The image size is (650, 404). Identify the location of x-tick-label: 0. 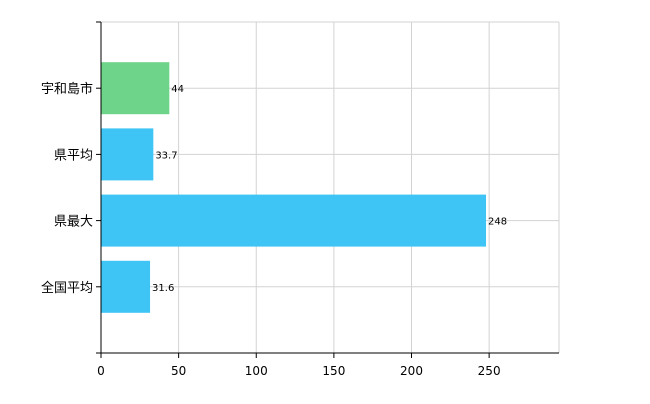
(101, 371).